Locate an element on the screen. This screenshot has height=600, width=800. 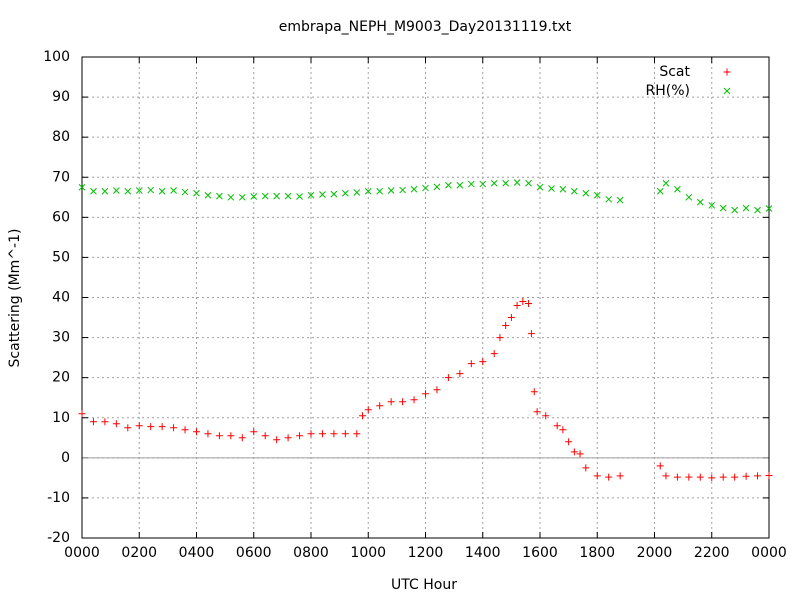
y-axis-label: Scattering (Mm^-1) is located at coordinates (15, 298).